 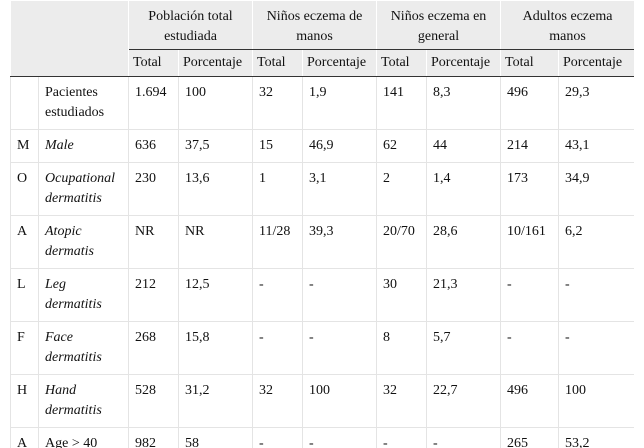 I want to click on cell: 5,7, so click(x=463, y=348).